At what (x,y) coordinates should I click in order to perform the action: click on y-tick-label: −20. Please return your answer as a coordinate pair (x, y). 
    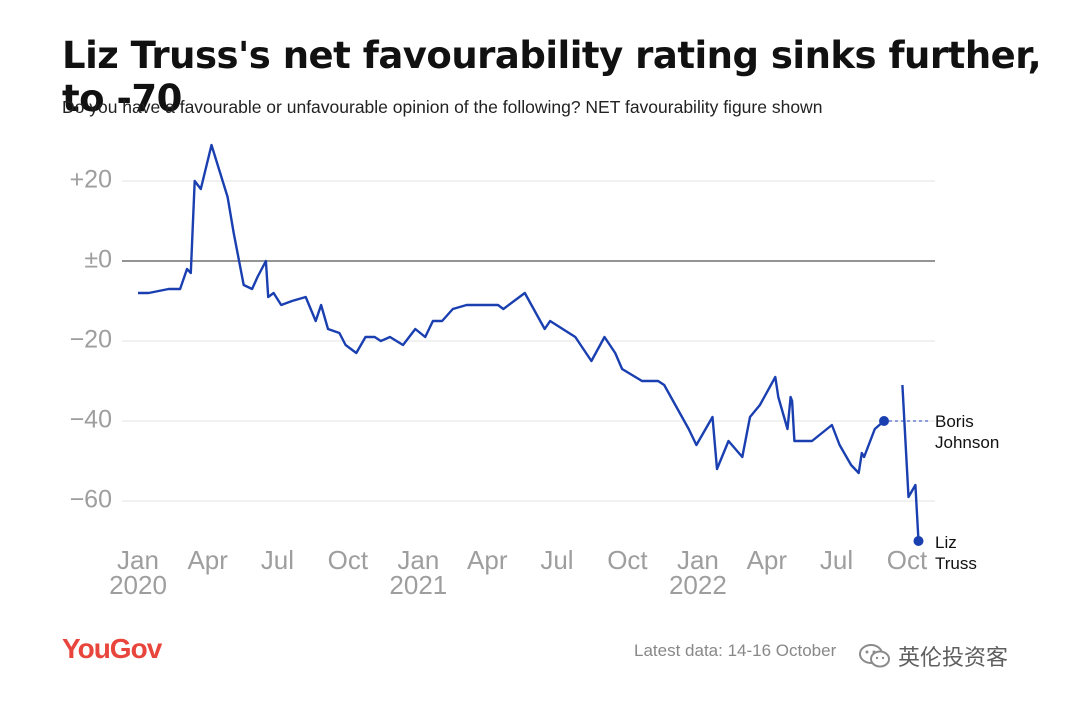
    Looking at the image, I should click on (91, 340).